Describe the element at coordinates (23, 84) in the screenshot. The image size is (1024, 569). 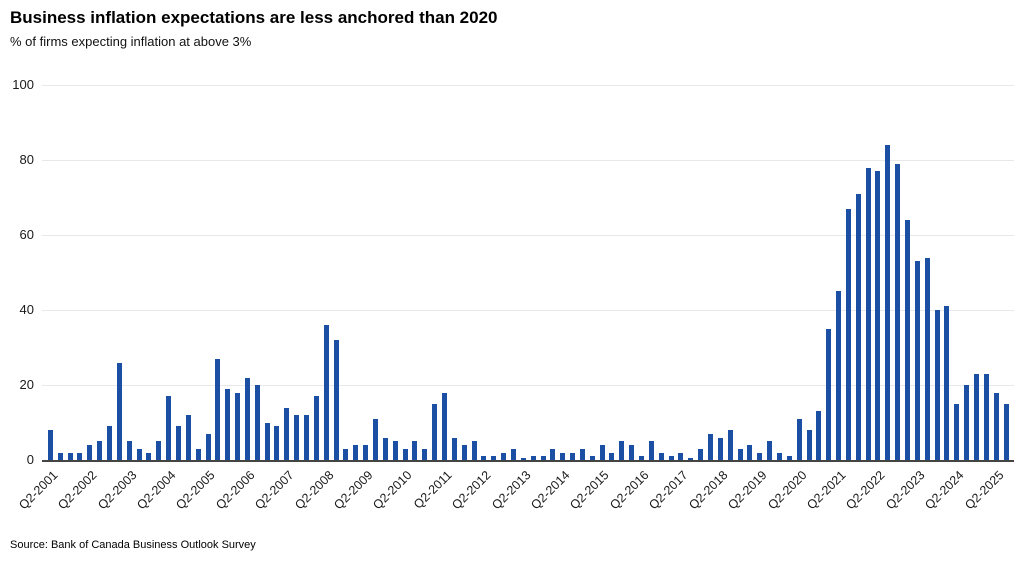
I see `y-tick-label: 100` at that location.